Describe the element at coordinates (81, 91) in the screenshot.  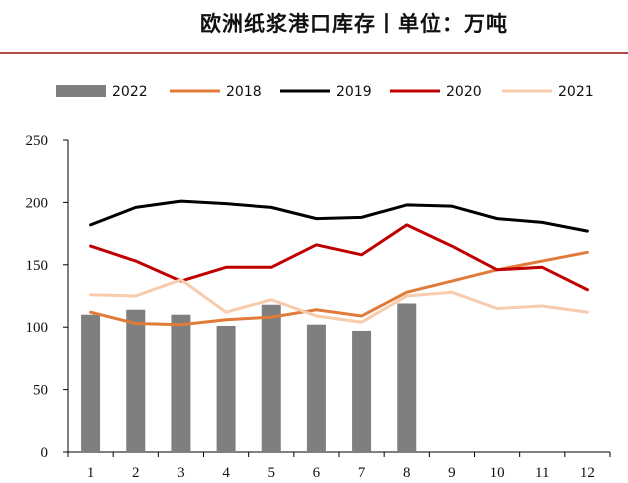
I see `legend-swatch-2022` at that location.